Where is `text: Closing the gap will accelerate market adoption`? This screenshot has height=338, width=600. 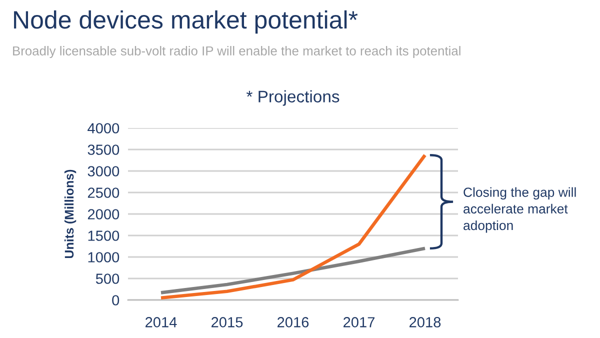 text: Closing the gap will accelerate market adoption is located at coordinates (520, 210).